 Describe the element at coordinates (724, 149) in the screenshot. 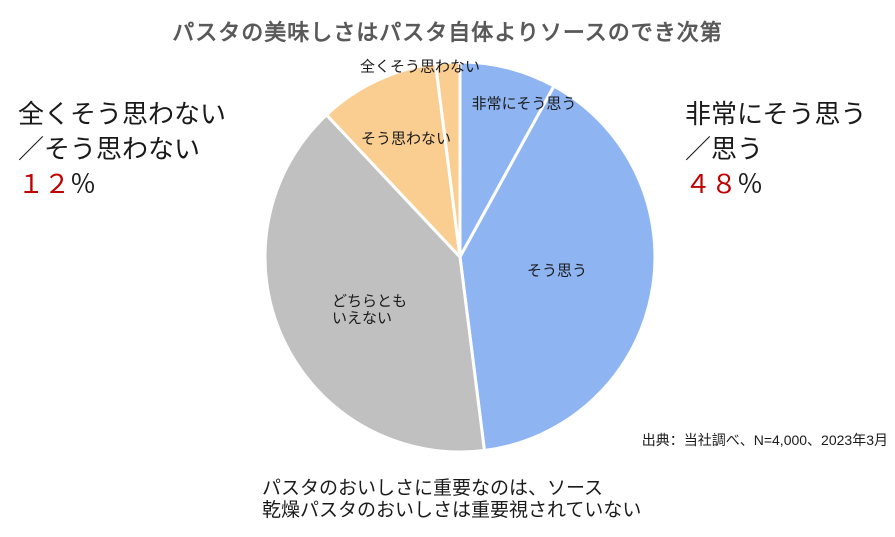

I see `agree-total-line2: ／思う` at that location.